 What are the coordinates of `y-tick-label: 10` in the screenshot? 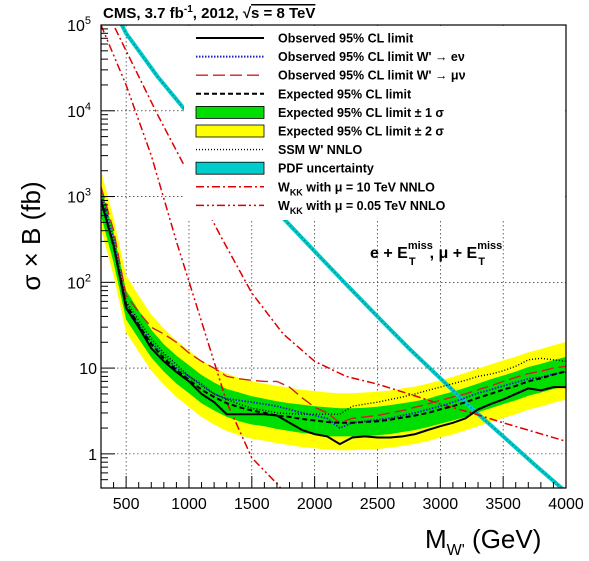 It's located at (88, 369).